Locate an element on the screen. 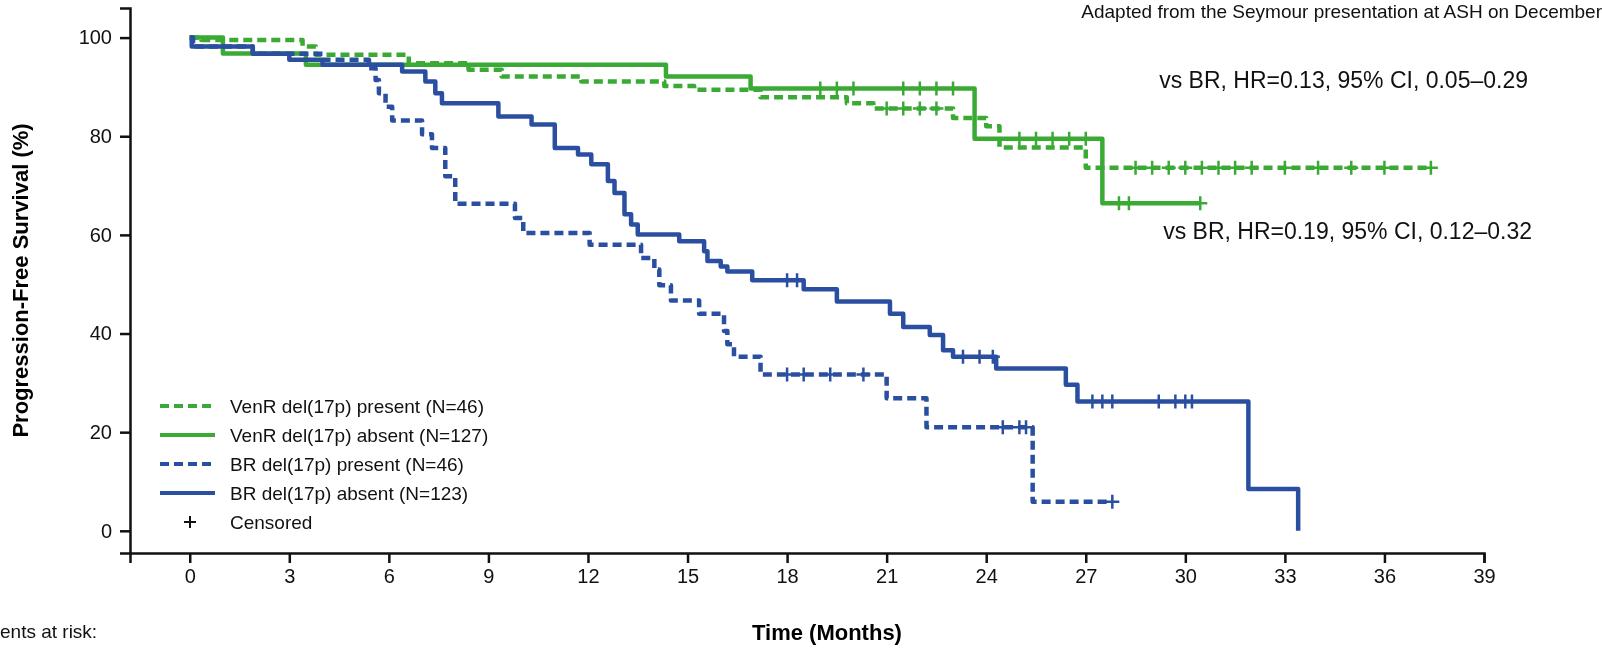  text: ents at risk: is located at coordinates (49, 631).